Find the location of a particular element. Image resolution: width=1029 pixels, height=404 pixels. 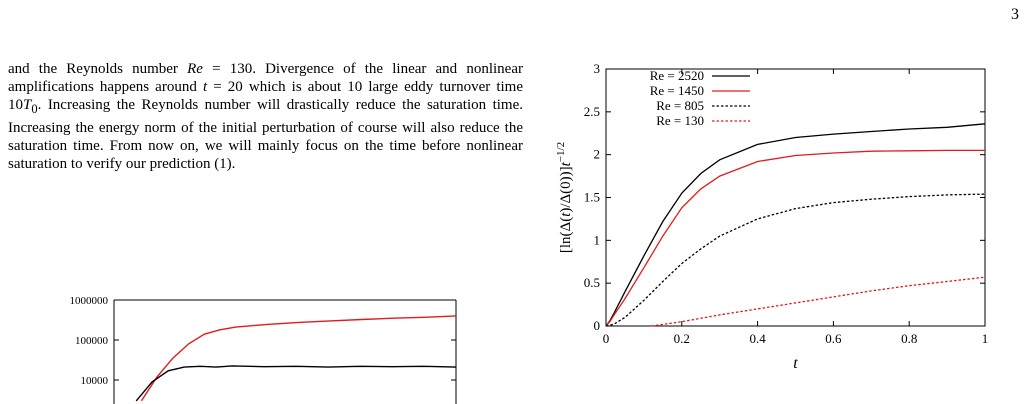

y-tick-label: 0.5 is located at coordinates (592, 282).